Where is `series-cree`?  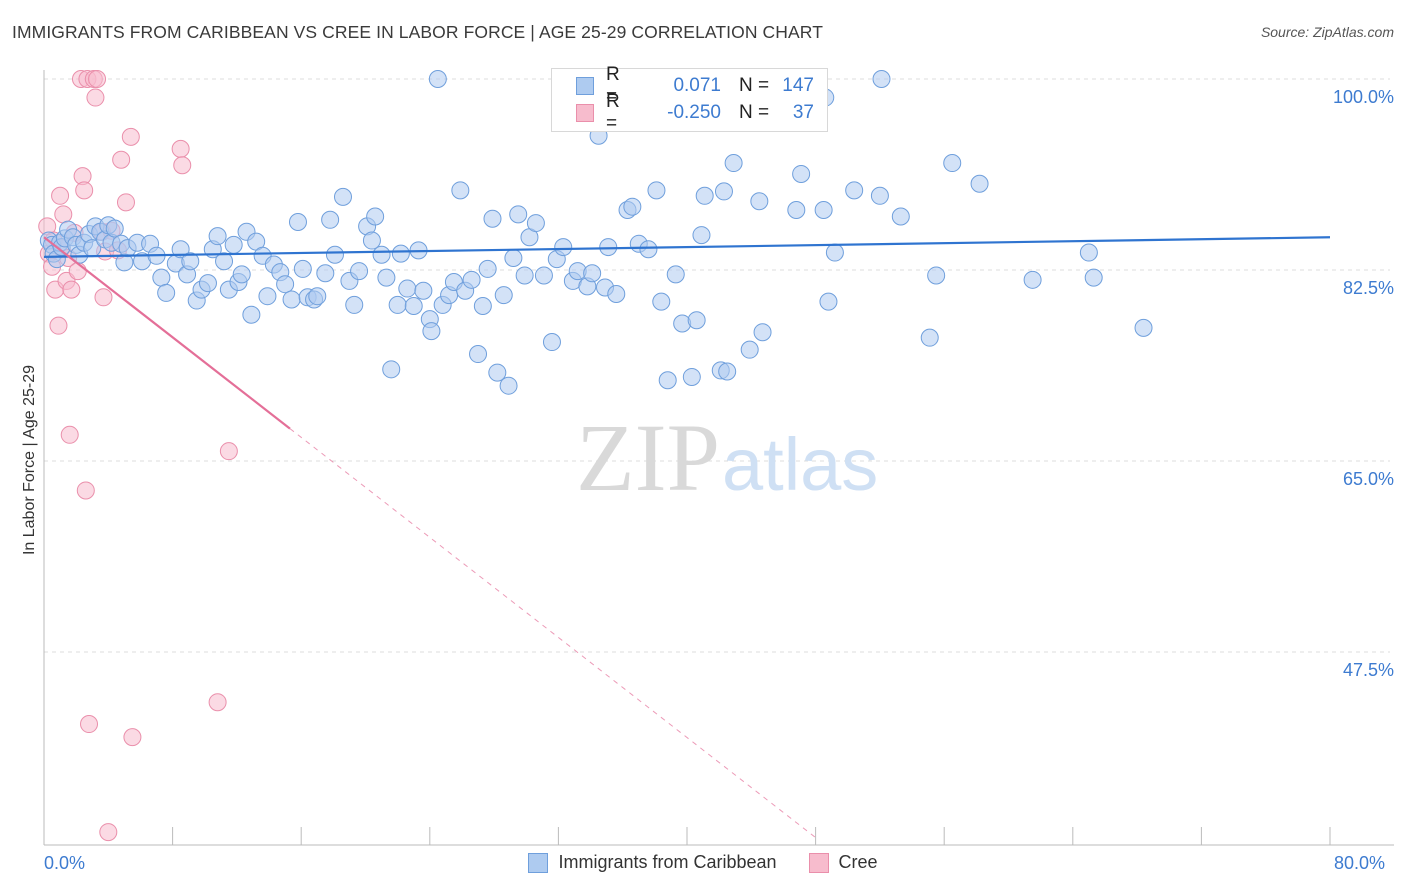 series-cree is located at coordinates (138, 456).